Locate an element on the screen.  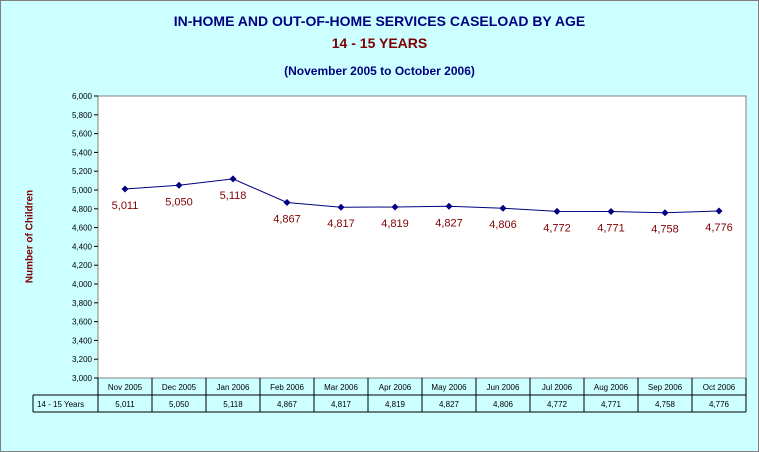
x-category-label: Mar 2006 is located at coordinates (341, 387).